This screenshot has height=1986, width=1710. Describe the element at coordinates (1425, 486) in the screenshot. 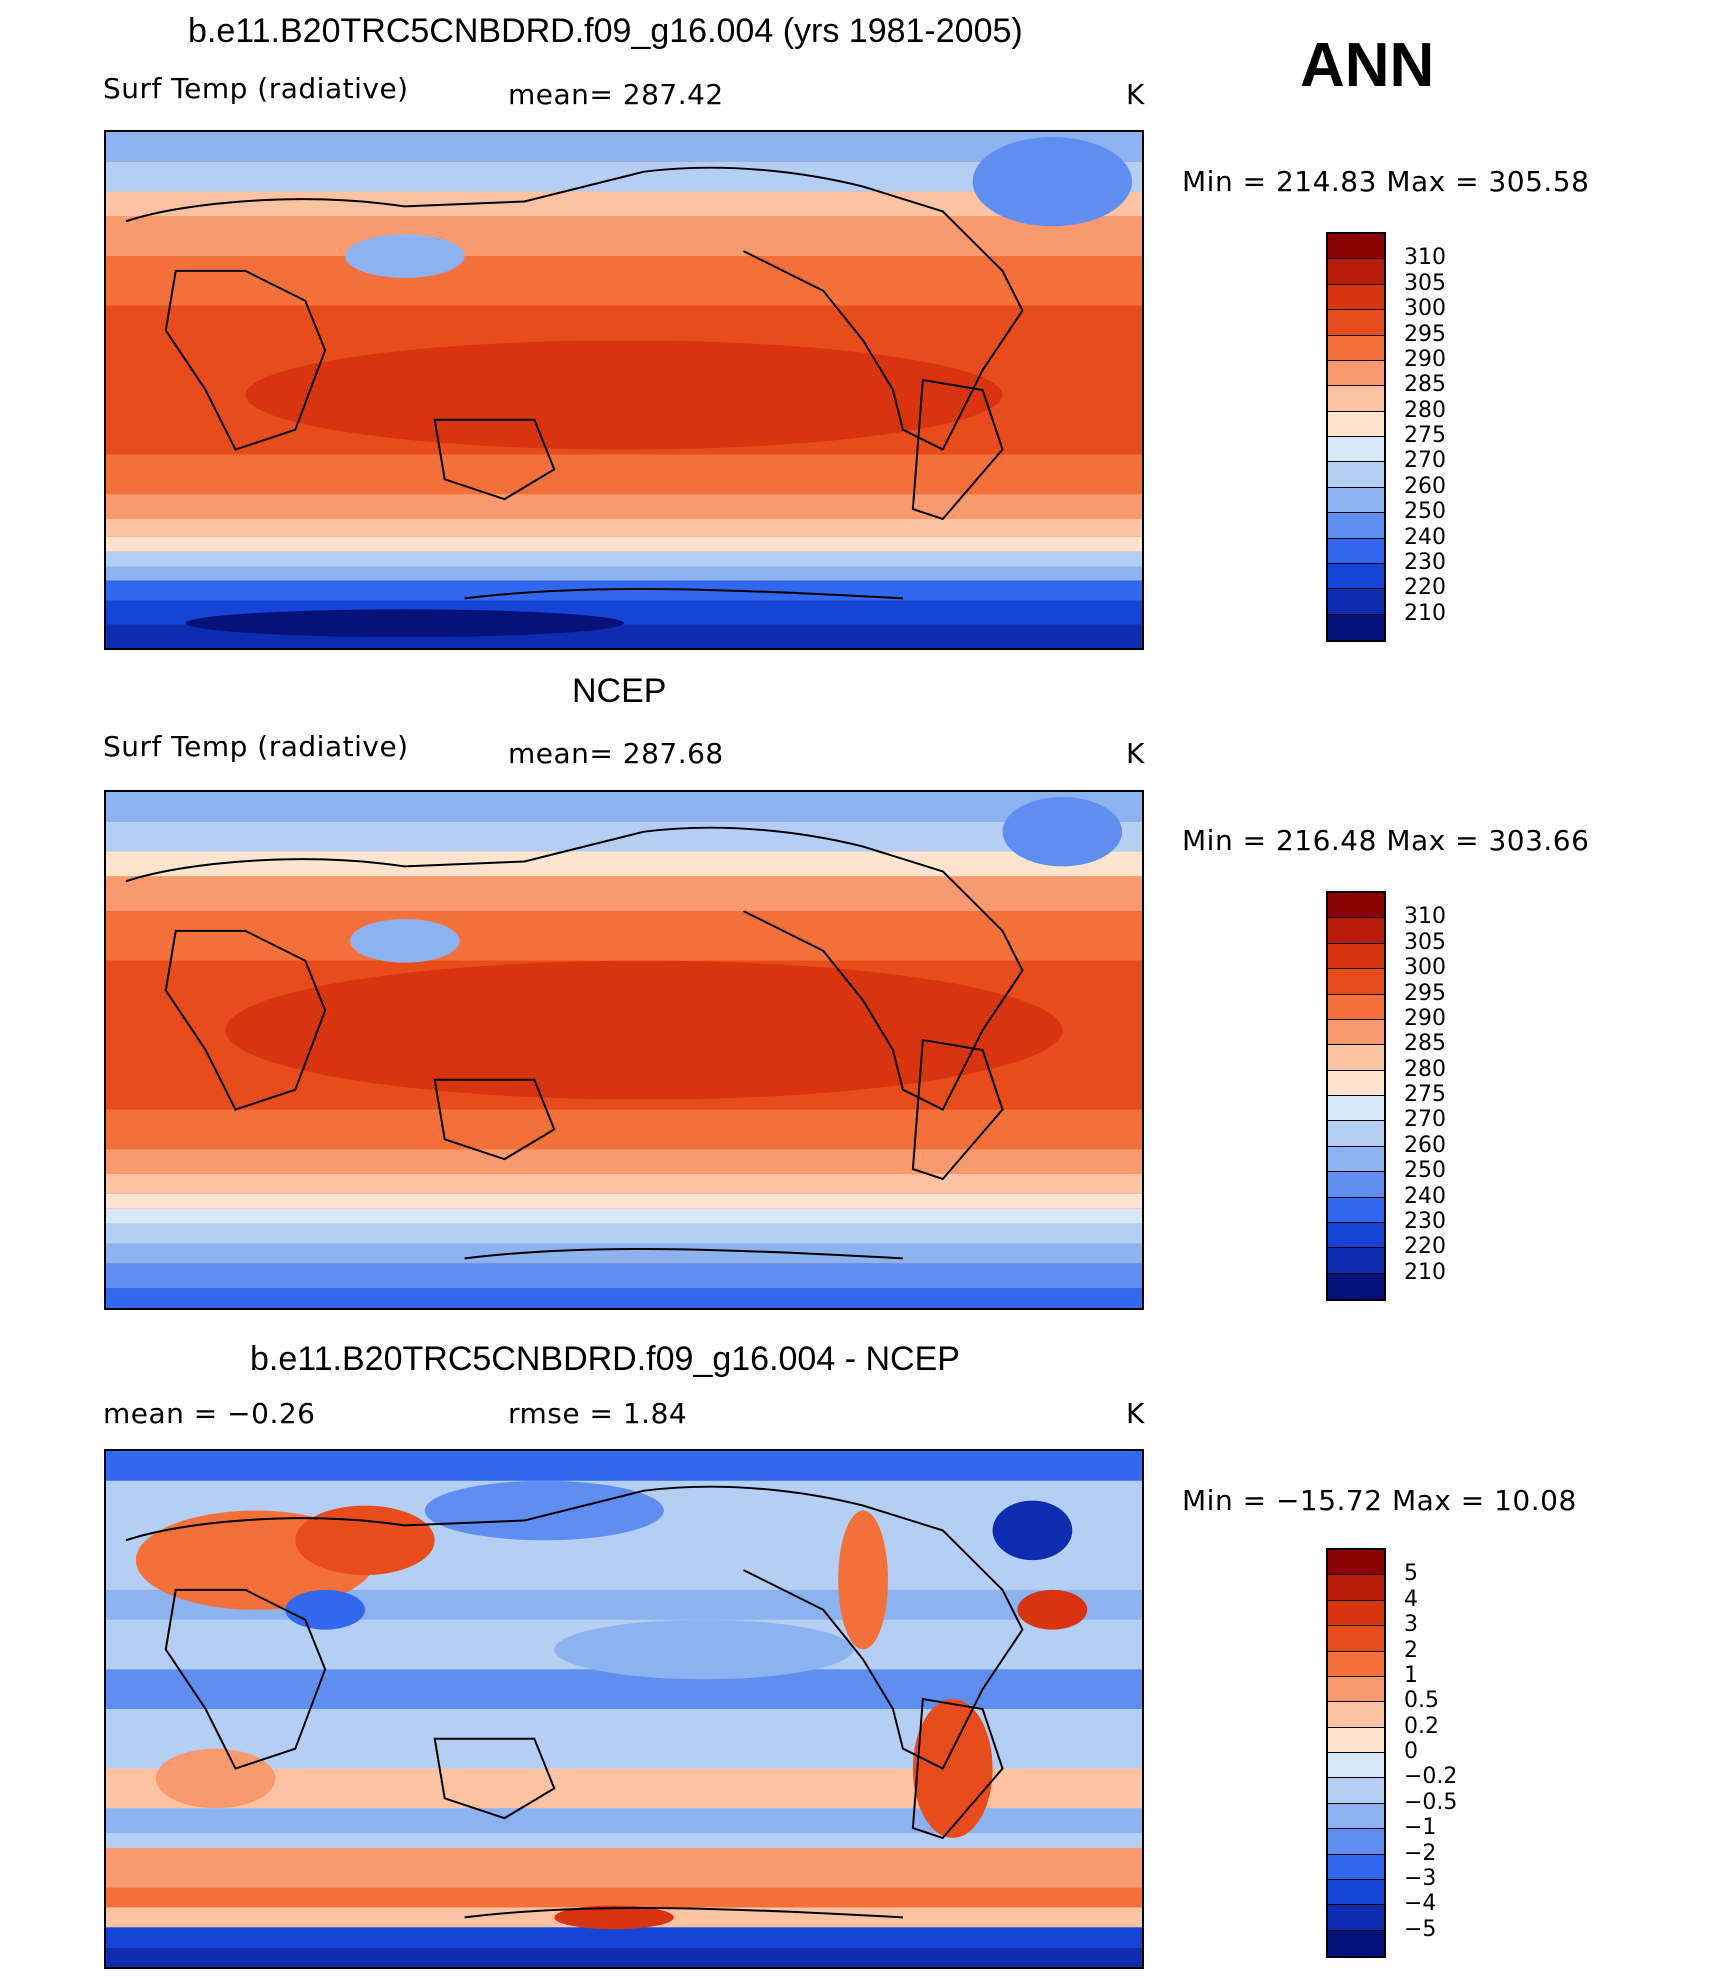

I see `colorbar-tick-label: 260` at that location.